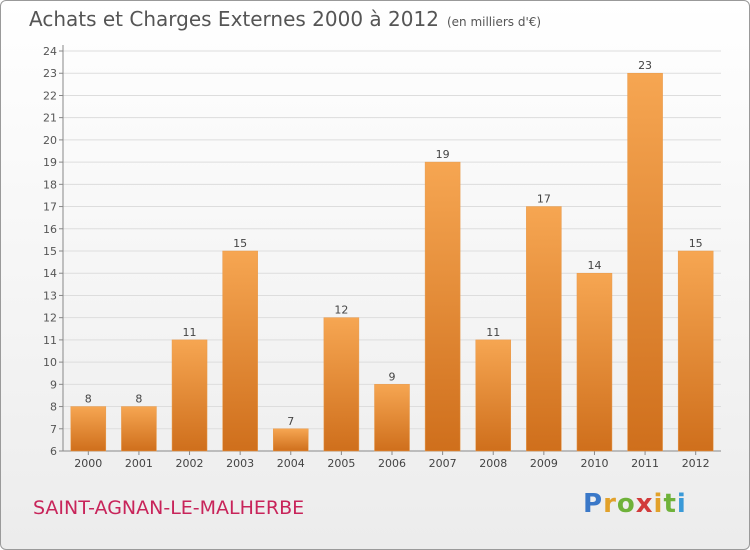 This screenshot has height=550, width=750. What do you see at coordinates (341, 384) in the screenshot?
I see `bar-2005` at bounding box center [341, 384].